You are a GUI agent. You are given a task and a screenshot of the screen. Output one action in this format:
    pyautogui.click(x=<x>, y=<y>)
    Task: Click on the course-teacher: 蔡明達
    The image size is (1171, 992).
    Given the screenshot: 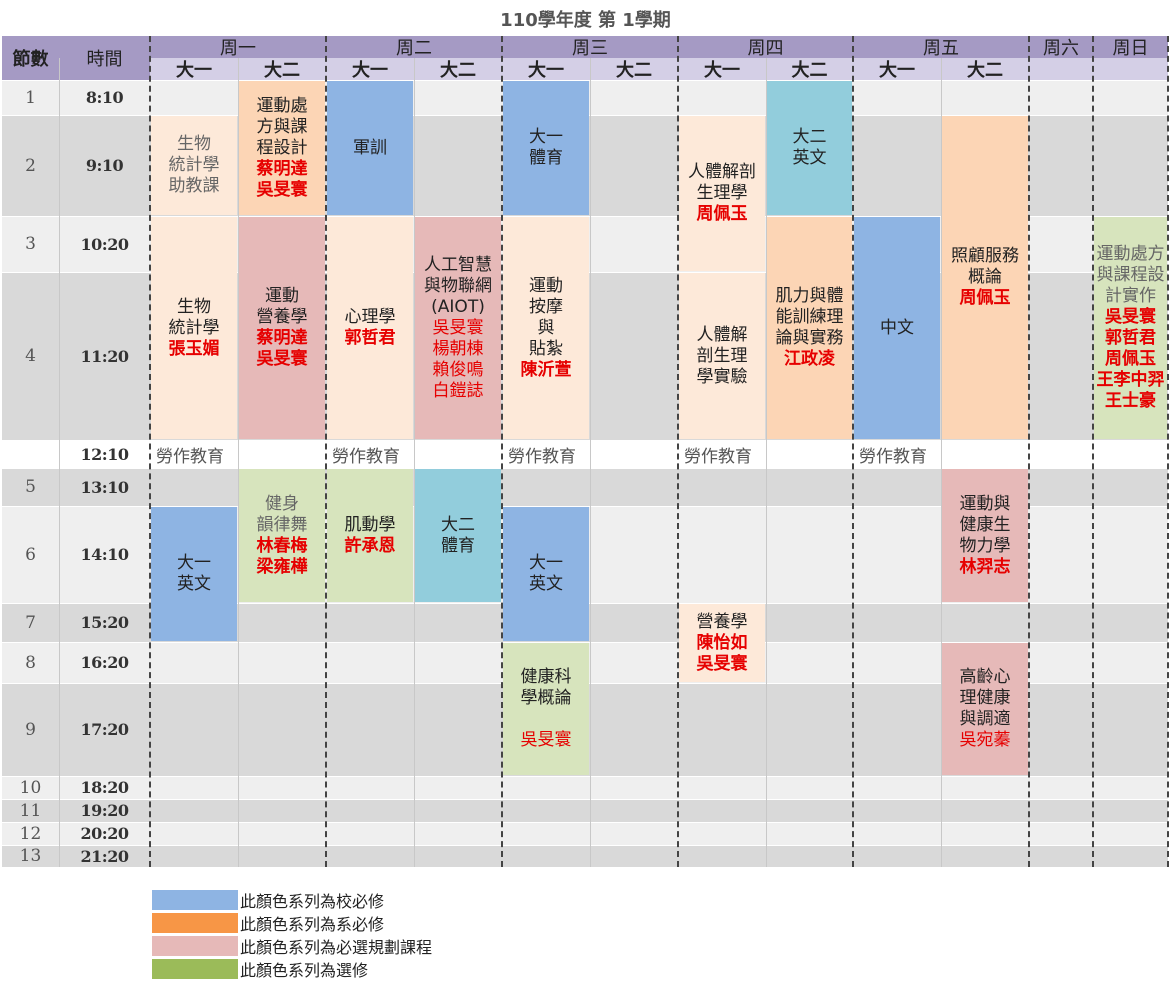 What is the action you would take?
    pyautogui.click(x=282, y=338)
    